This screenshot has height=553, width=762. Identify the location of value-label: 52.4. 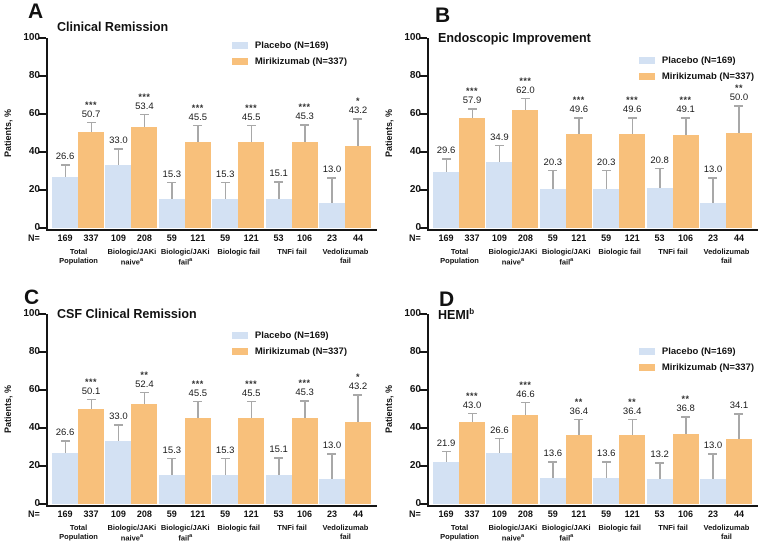
(144, 384).